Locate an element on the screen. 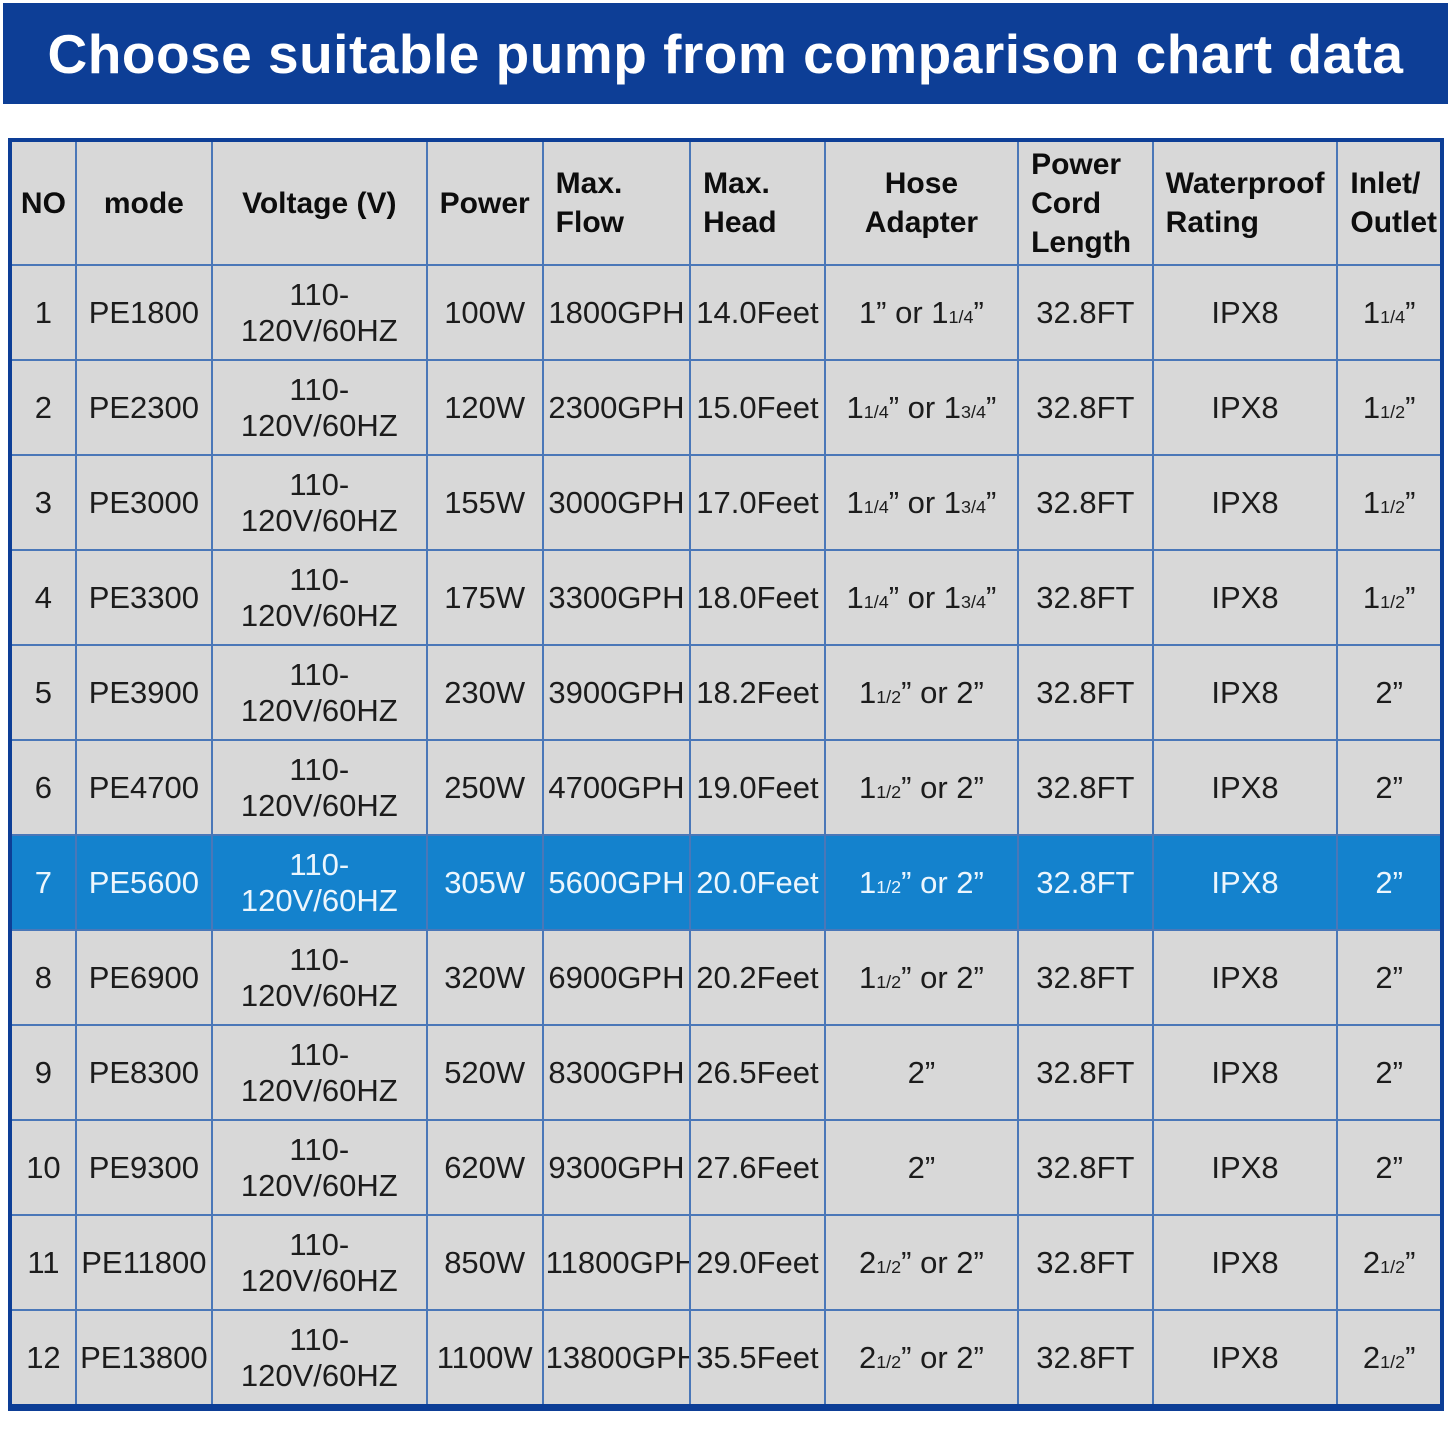  table-cell: PE1800 is located at coordinates (143, 312).